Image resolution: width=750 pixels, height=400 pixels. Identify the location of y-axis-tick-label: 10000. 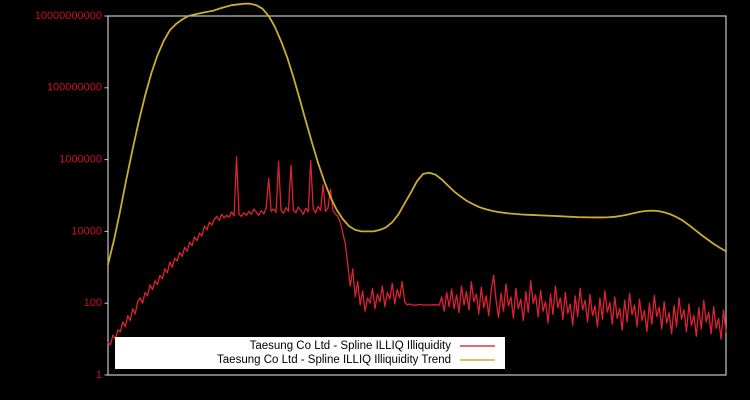
(86, 231).